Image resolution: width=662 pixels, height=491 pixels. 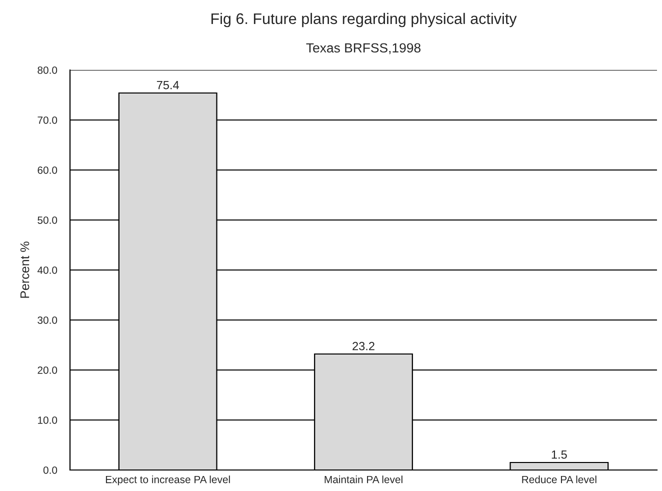 What do you see at coordinates (47, 270) in the screenshot?
I see `y-tick-label: 40.0` at bounding box center [47, 270].